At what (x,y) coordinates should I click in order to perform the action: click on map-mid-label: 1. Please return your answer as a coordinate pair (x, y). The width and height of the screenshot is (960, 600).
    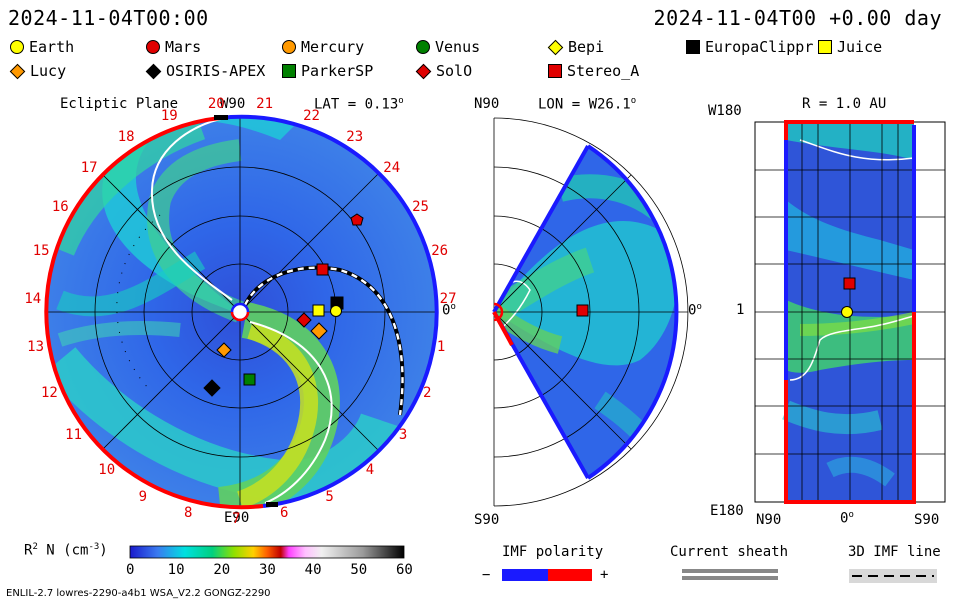
    Looking at the image, I should click on (740, 310).